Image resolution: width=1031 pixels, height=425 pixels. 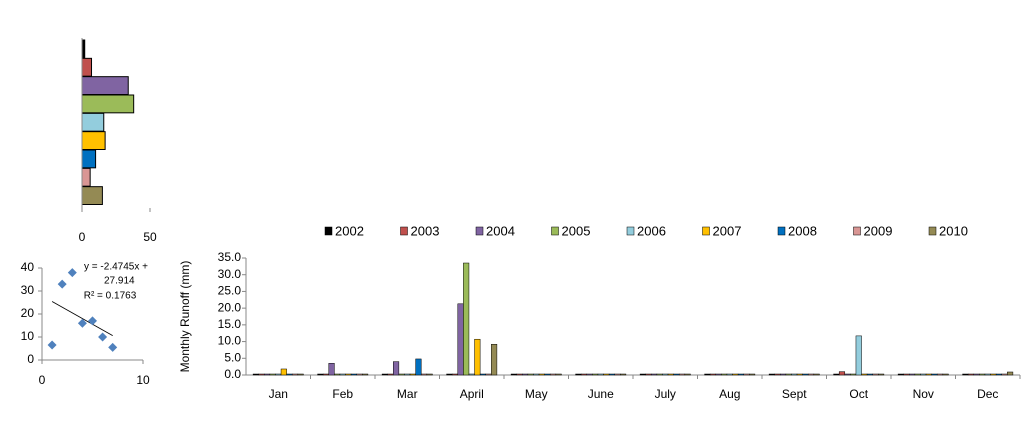 What do you see at coordinates (230, 324) in the screenshot?
I see `y-tick-label: 15.0` at bounding box center [230, 324].